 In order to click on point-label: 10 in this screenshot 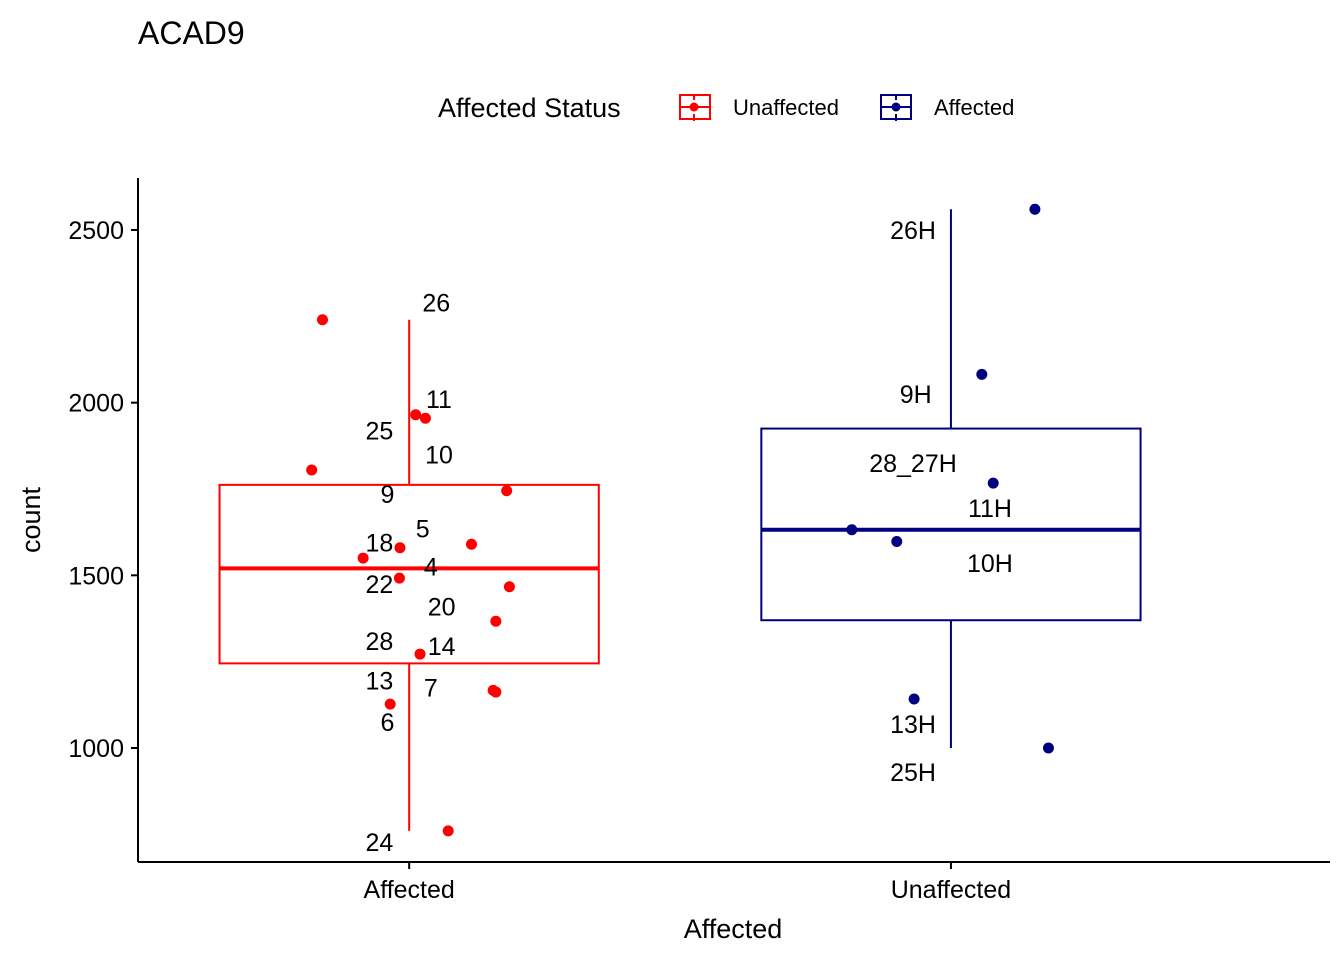, I will do `click(439, 455)`.